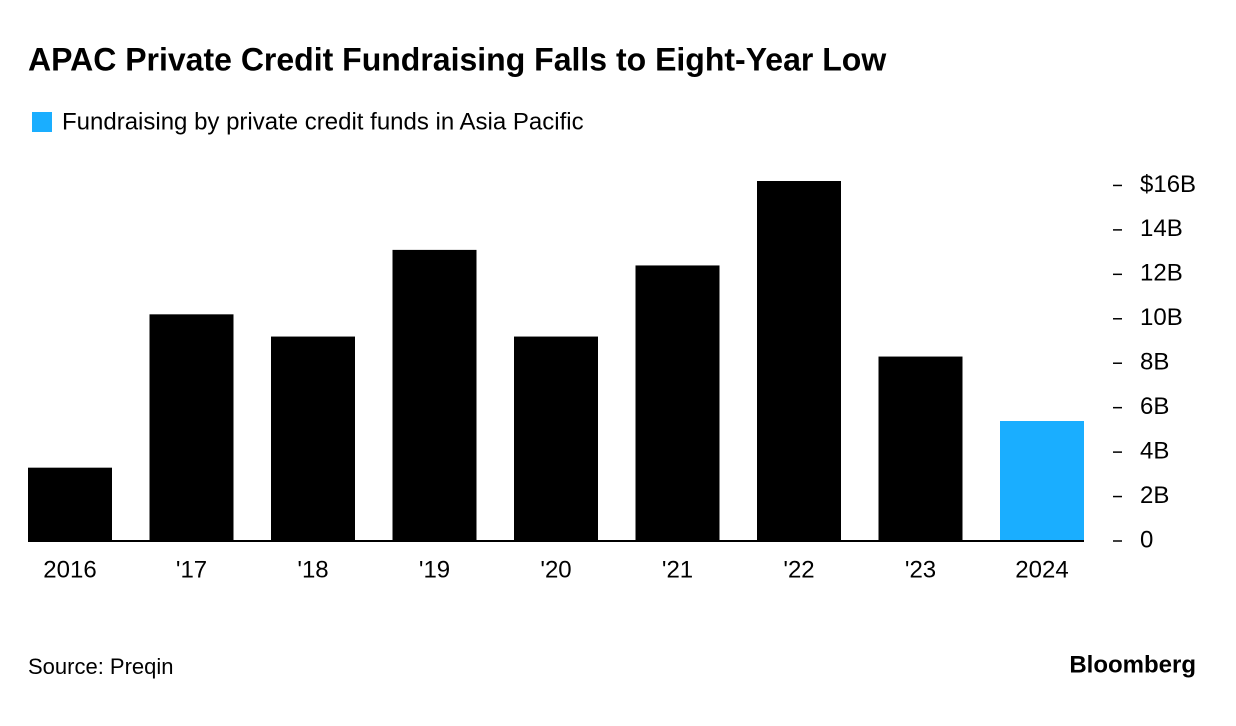 The height and width of the screenshot is (726, 1236). I want to click on x-tick-label: '20, so click(555, 569).